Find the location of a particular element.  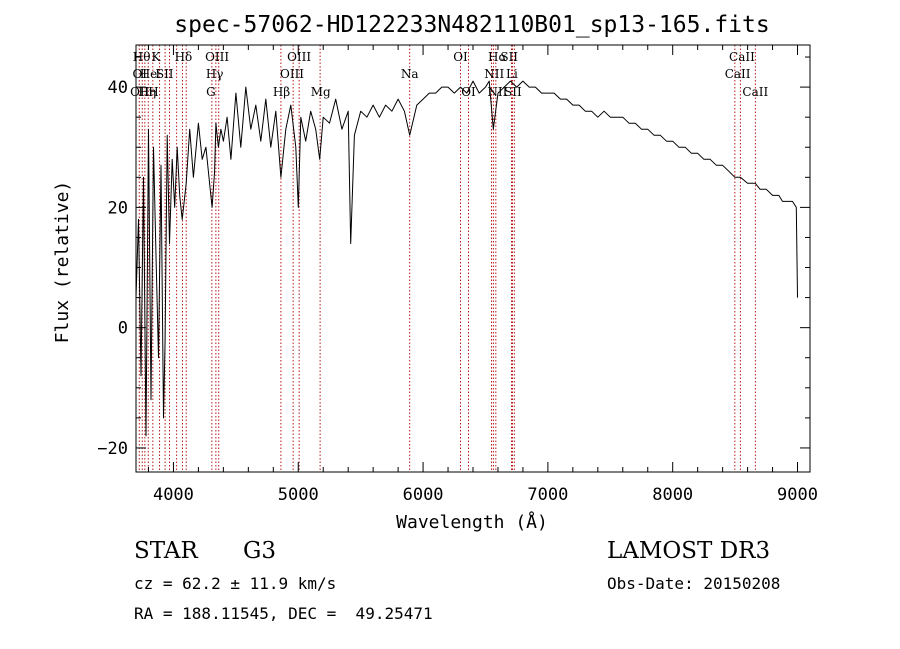

line-label: Hγ is located at coordinates (215, 74).